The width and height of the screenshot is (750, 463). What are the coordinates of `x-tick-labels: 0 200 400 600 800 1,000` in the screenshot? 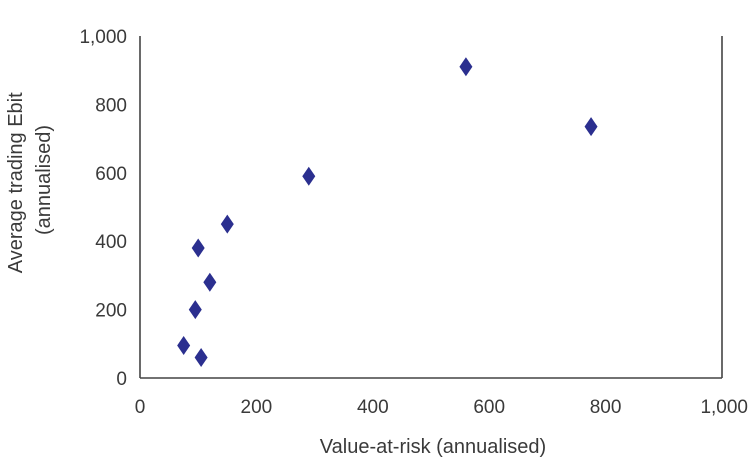 It's located at (441, 407).